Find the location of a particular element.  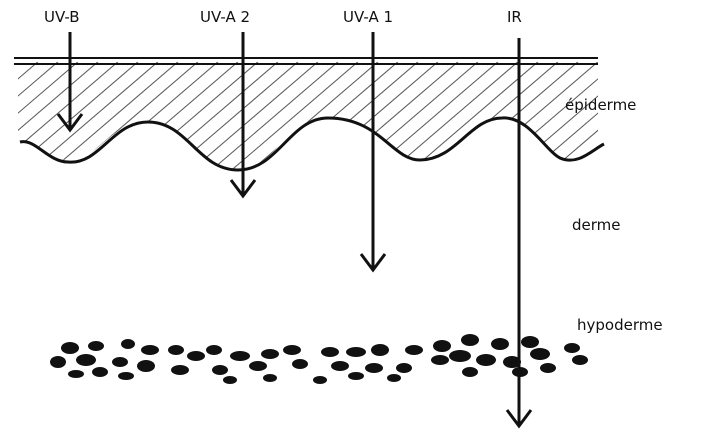

dermo-epidermal-junction is located at coordinates (312, 144).